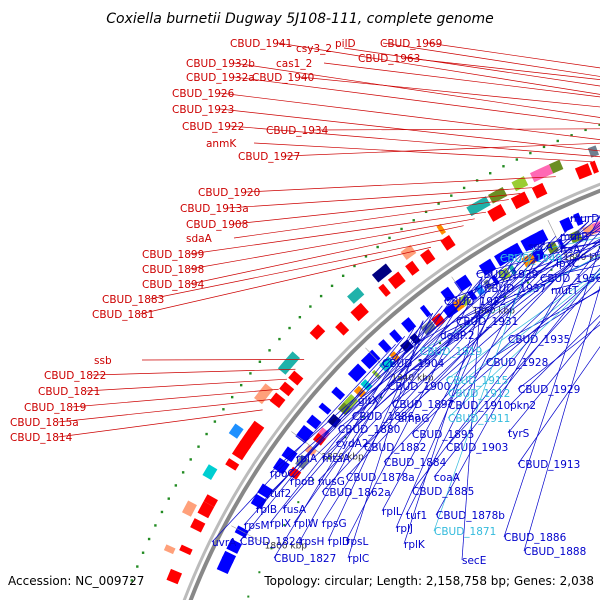  What do you see at coordinates (302, 482) in the screenshot?
I see `inner-gene-label: rpoB` at bounding box center [302, 482].